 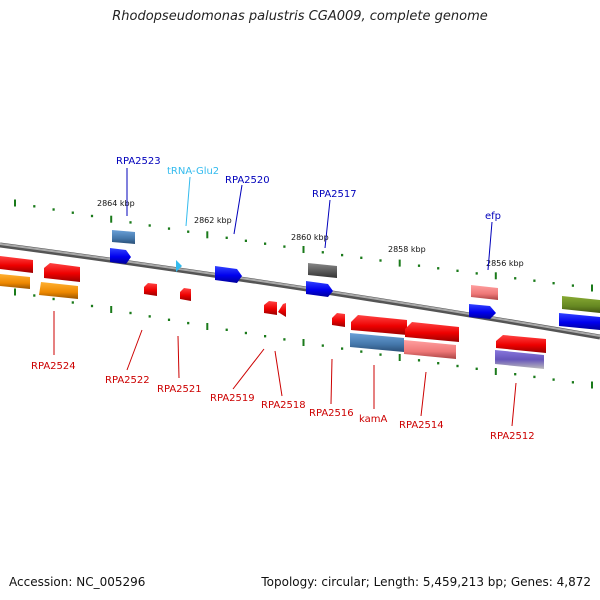 I want to click on gene-rpa2524-feature, so click(x=58, y=290).